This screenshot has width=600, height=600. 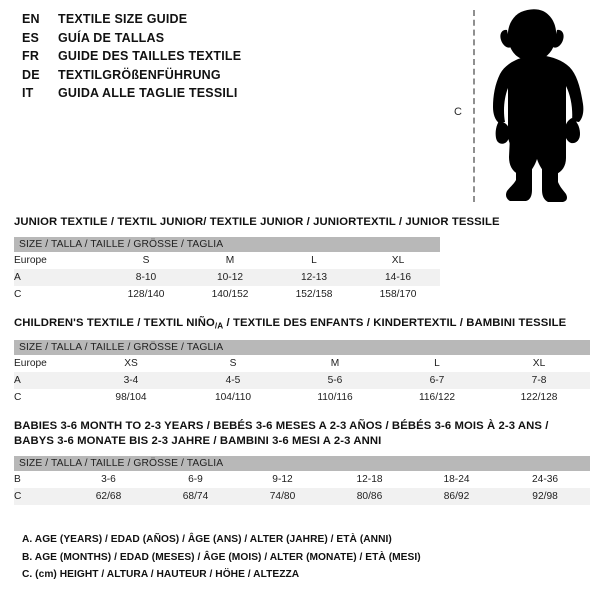 I want to click on cell-value: 4-5, so click(x=233, y=381).